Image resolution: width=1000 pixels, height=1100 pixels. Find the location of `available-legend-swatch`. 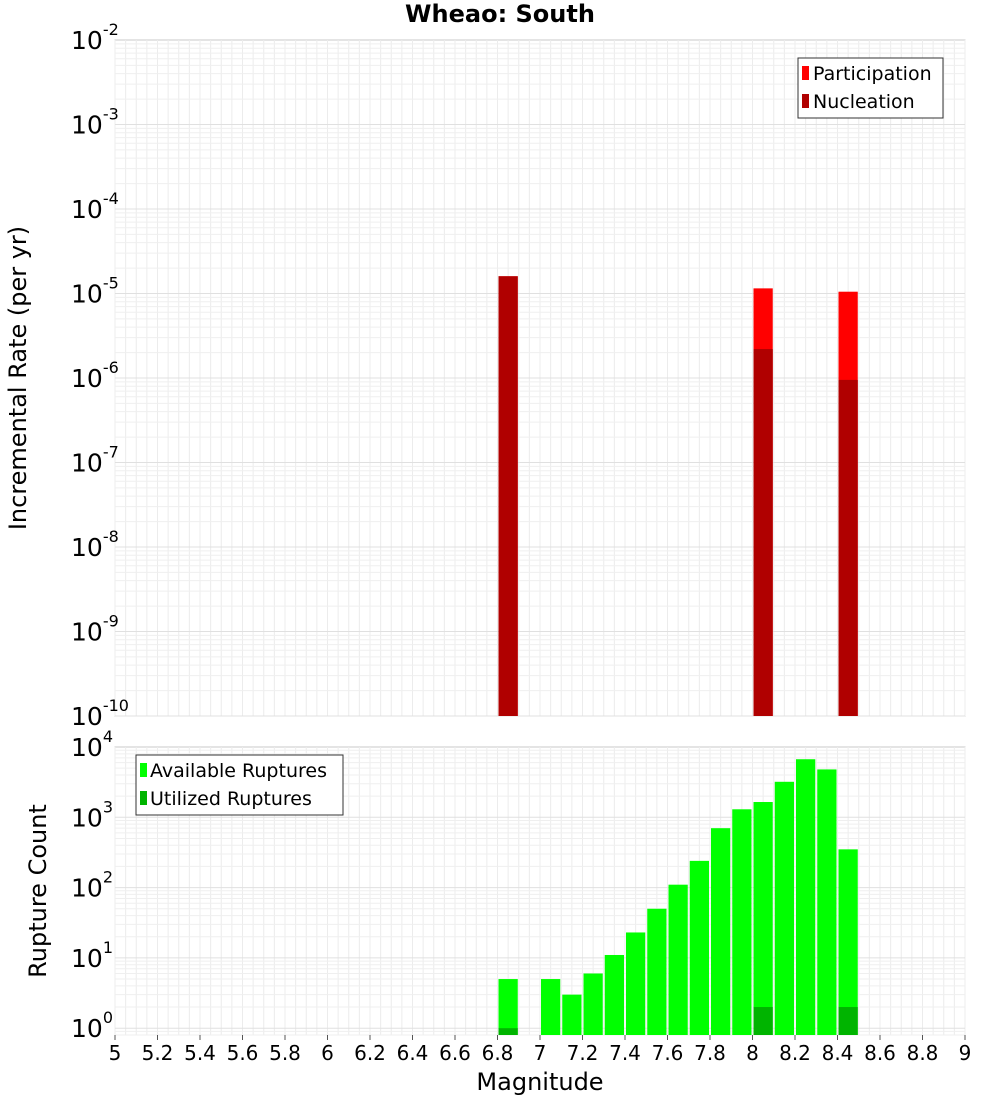

available-legend-swatch is located at coordinates (143, 770).